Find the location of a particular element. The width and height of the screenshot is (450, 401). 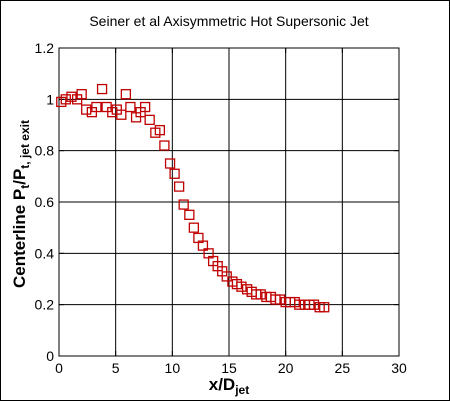

y-tick-label: 1 is located at coordinates (50, 99).